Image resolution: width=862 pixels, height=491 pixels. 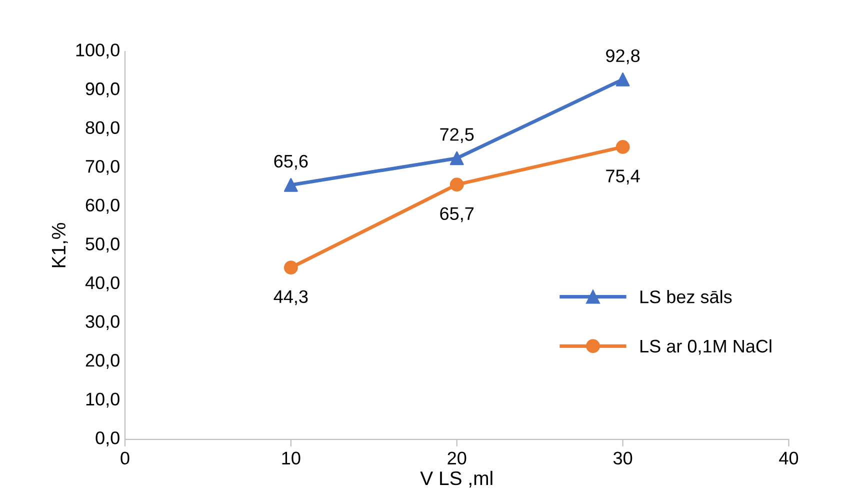 What do you see at coordinates (98, 51) in the screenshot?
I see `y-tick-label: 100,0` at bounding box center [98, 51].